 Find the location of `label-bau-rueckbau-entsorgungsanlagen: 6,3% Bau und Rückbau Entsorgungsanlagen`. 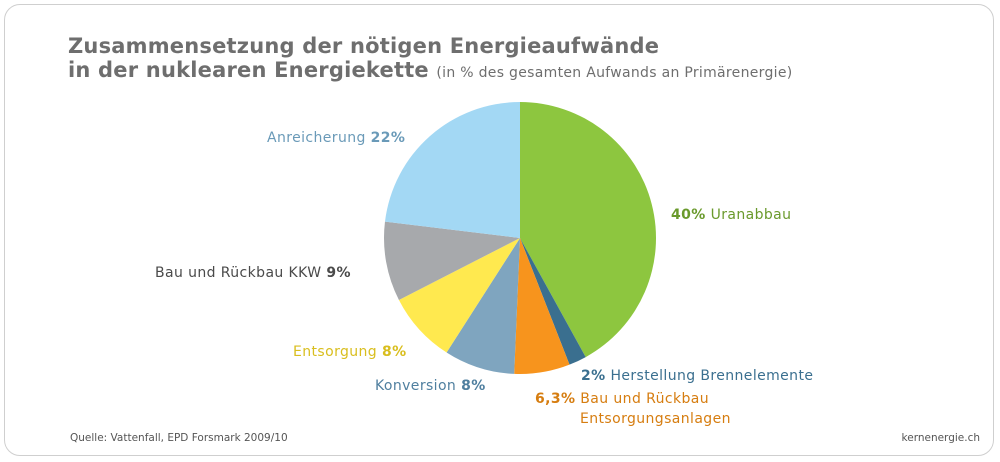

label-bau-rueckbau-entsorgungsanlagen: 6,3% Bau und Rückbau Entsorgungsanlagen is located at coordinates (633, 409).